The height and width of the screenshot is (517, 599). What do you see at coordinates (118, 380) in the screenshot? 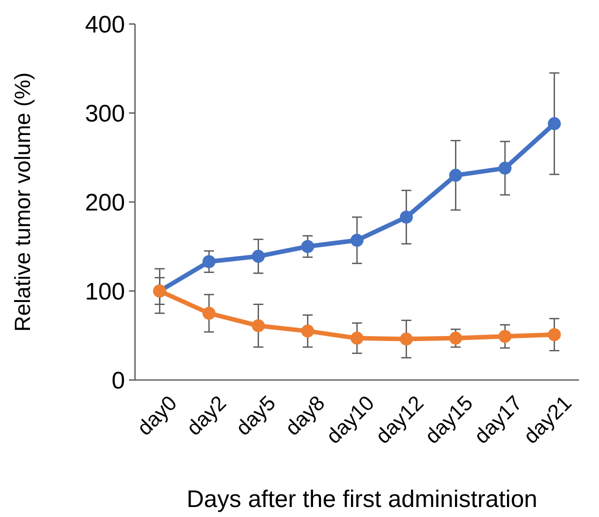
I see `y-tick-label: 0` at bounding box center [118, 380].